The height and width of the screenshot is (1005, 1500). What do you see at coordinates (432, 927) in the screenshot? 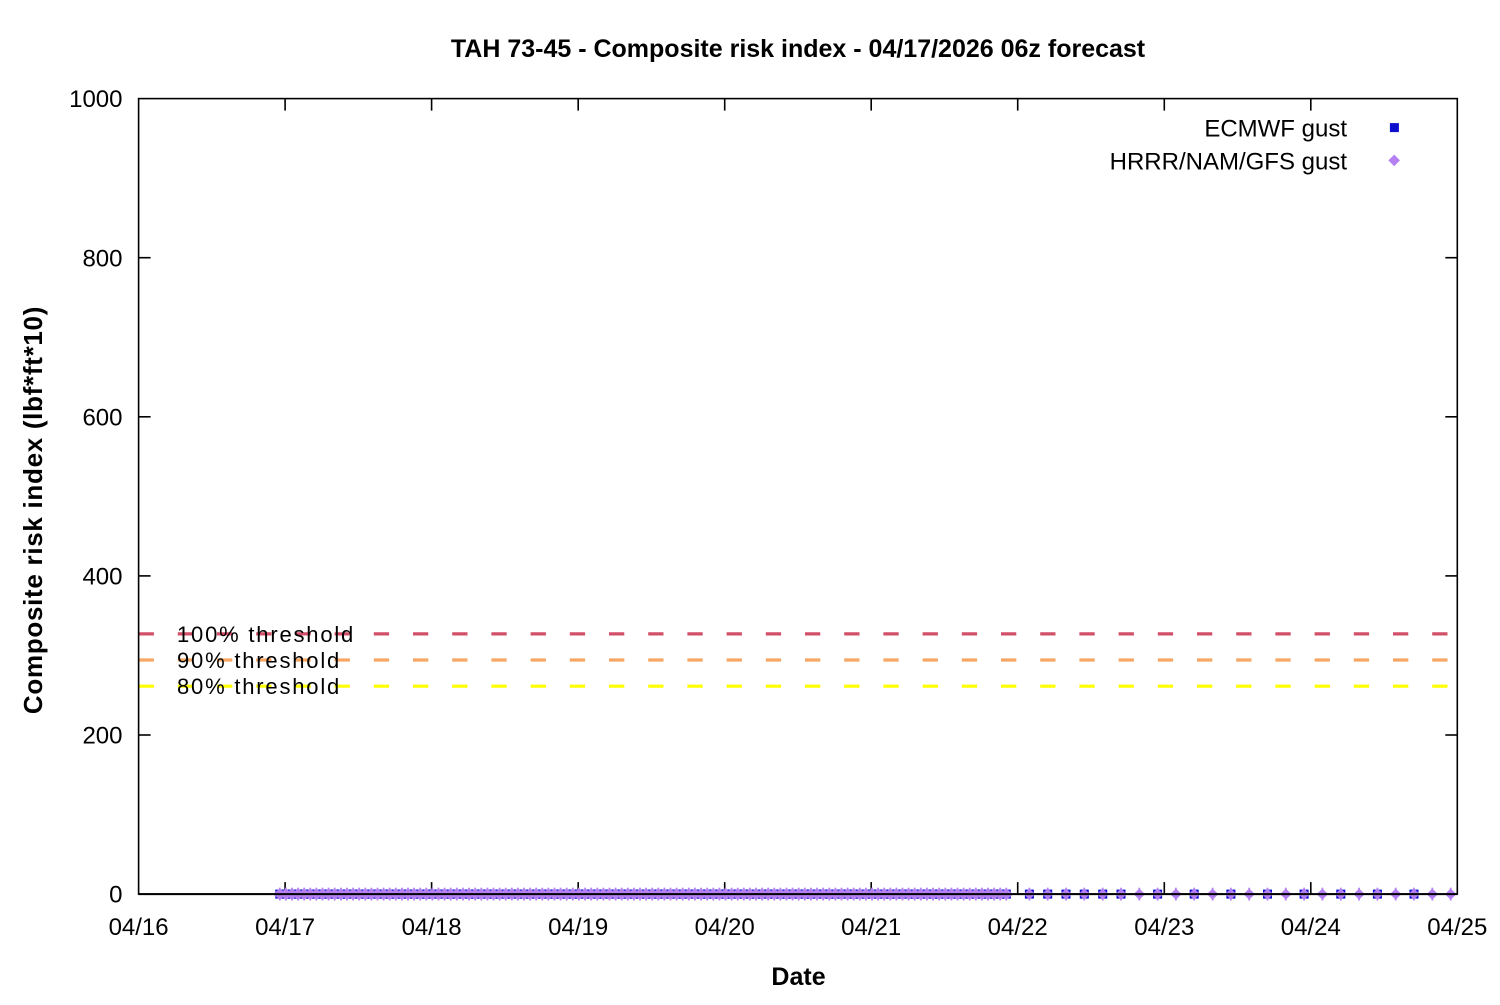
I see `svg-text: 04/18` at bounding box center [432, 927].